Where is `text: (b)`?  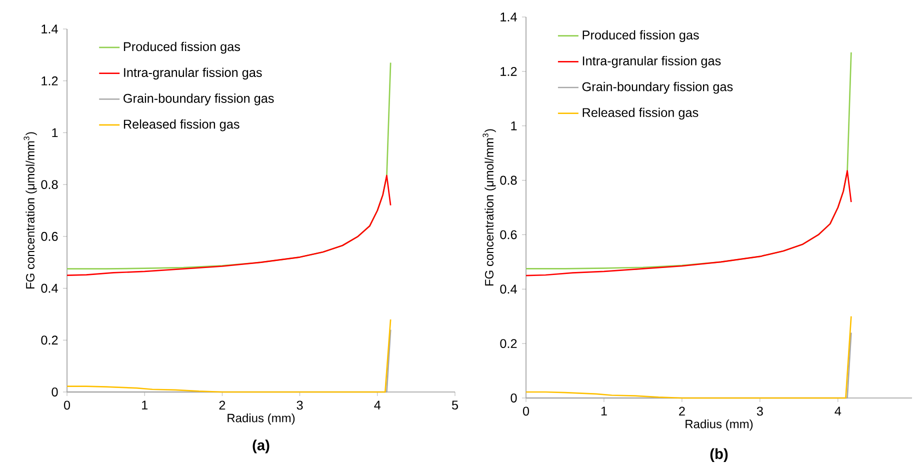
text: (b) is located at coordinates (719, 455).